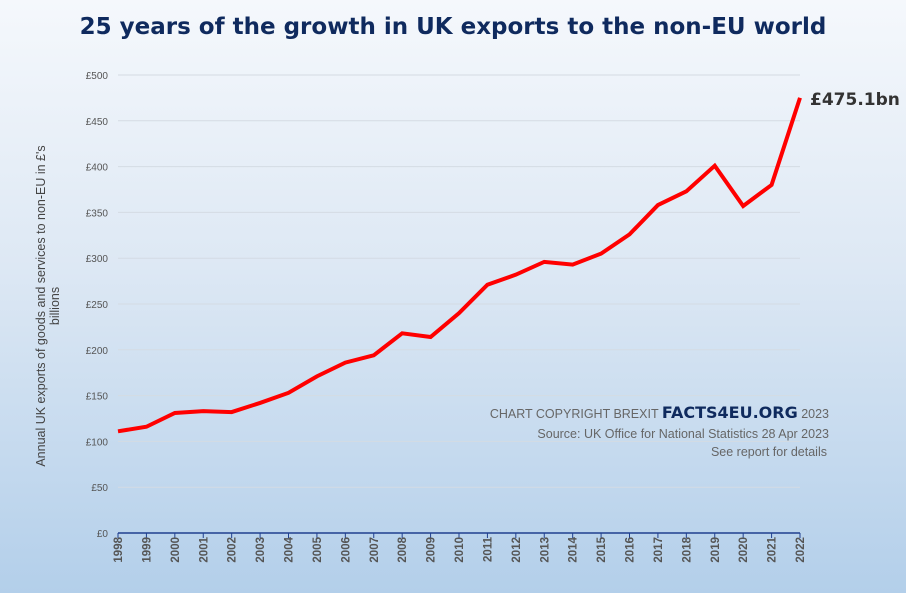 The image size is (906, 593). What do you see at coordinates (119, 549) in the screenshot?
I see `x-tick-label: 1998` at bounding box center [119, 549].